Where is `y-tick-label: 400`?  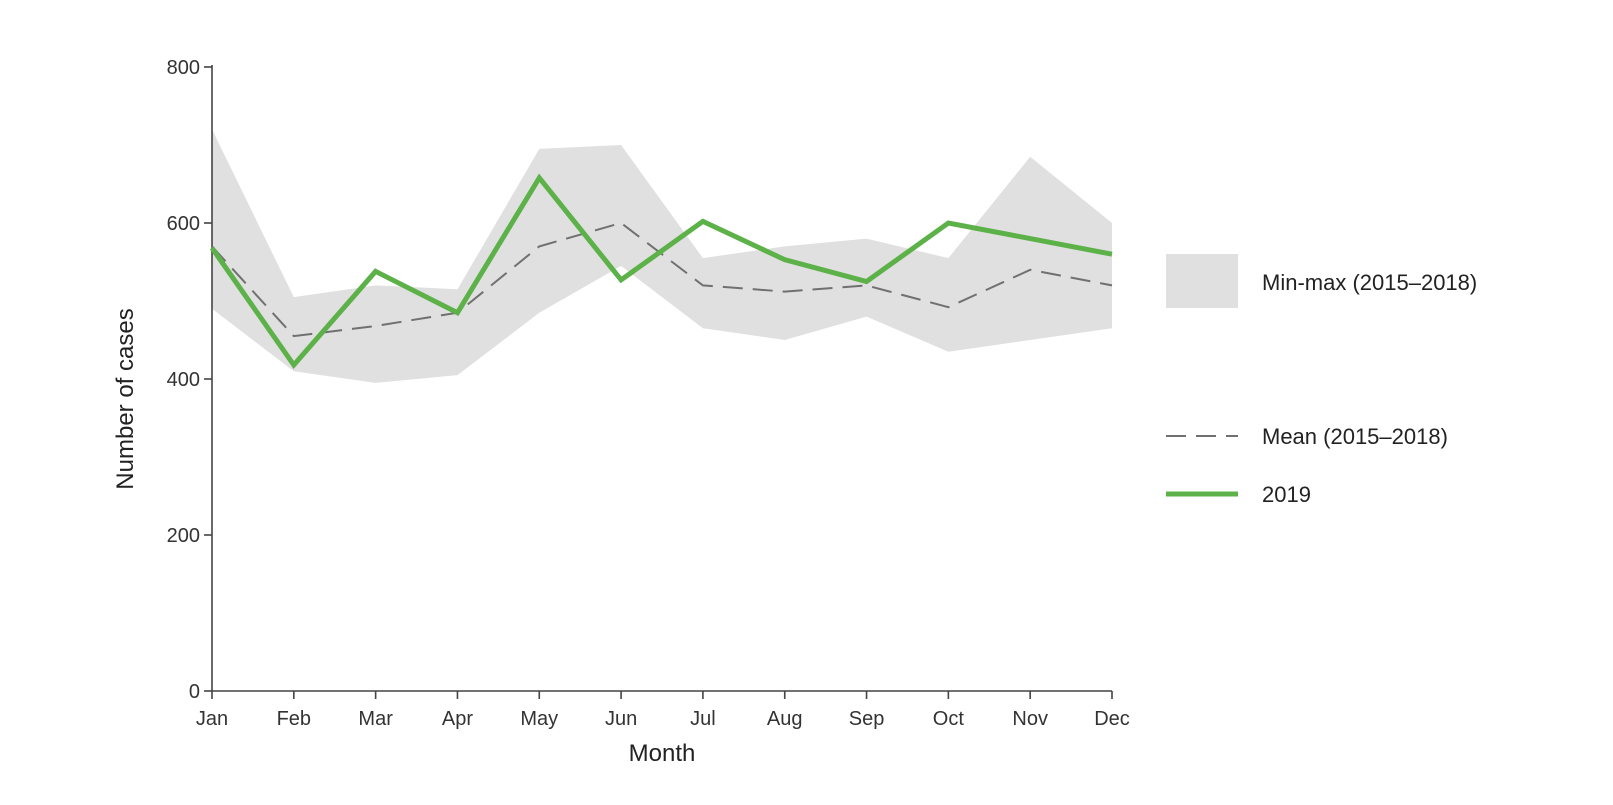 y-tick-label: 400 is located at coordinates (183, 380).